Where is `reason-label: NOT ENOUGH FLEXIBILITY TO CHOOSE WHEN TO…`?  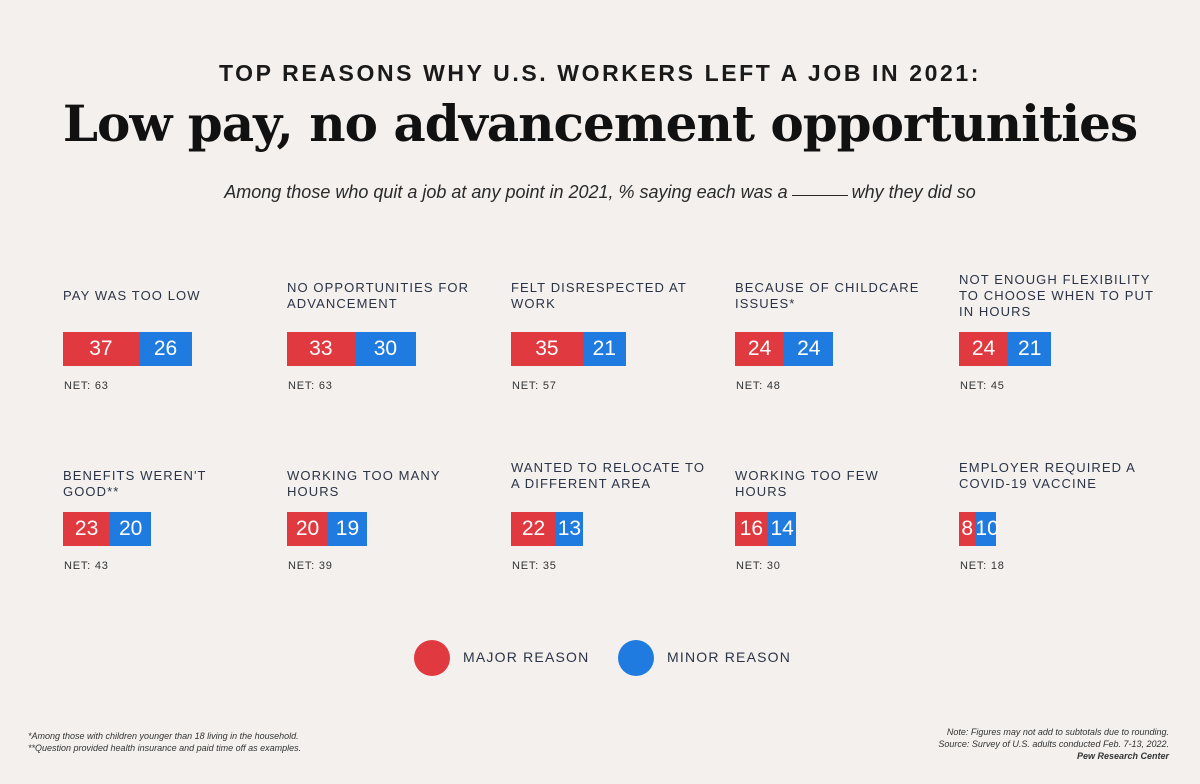 reason-label: NOT ENOUGH FLEXIBILITY TO CHOOSE WHEN TO… is located at coordinates (1056, 295).